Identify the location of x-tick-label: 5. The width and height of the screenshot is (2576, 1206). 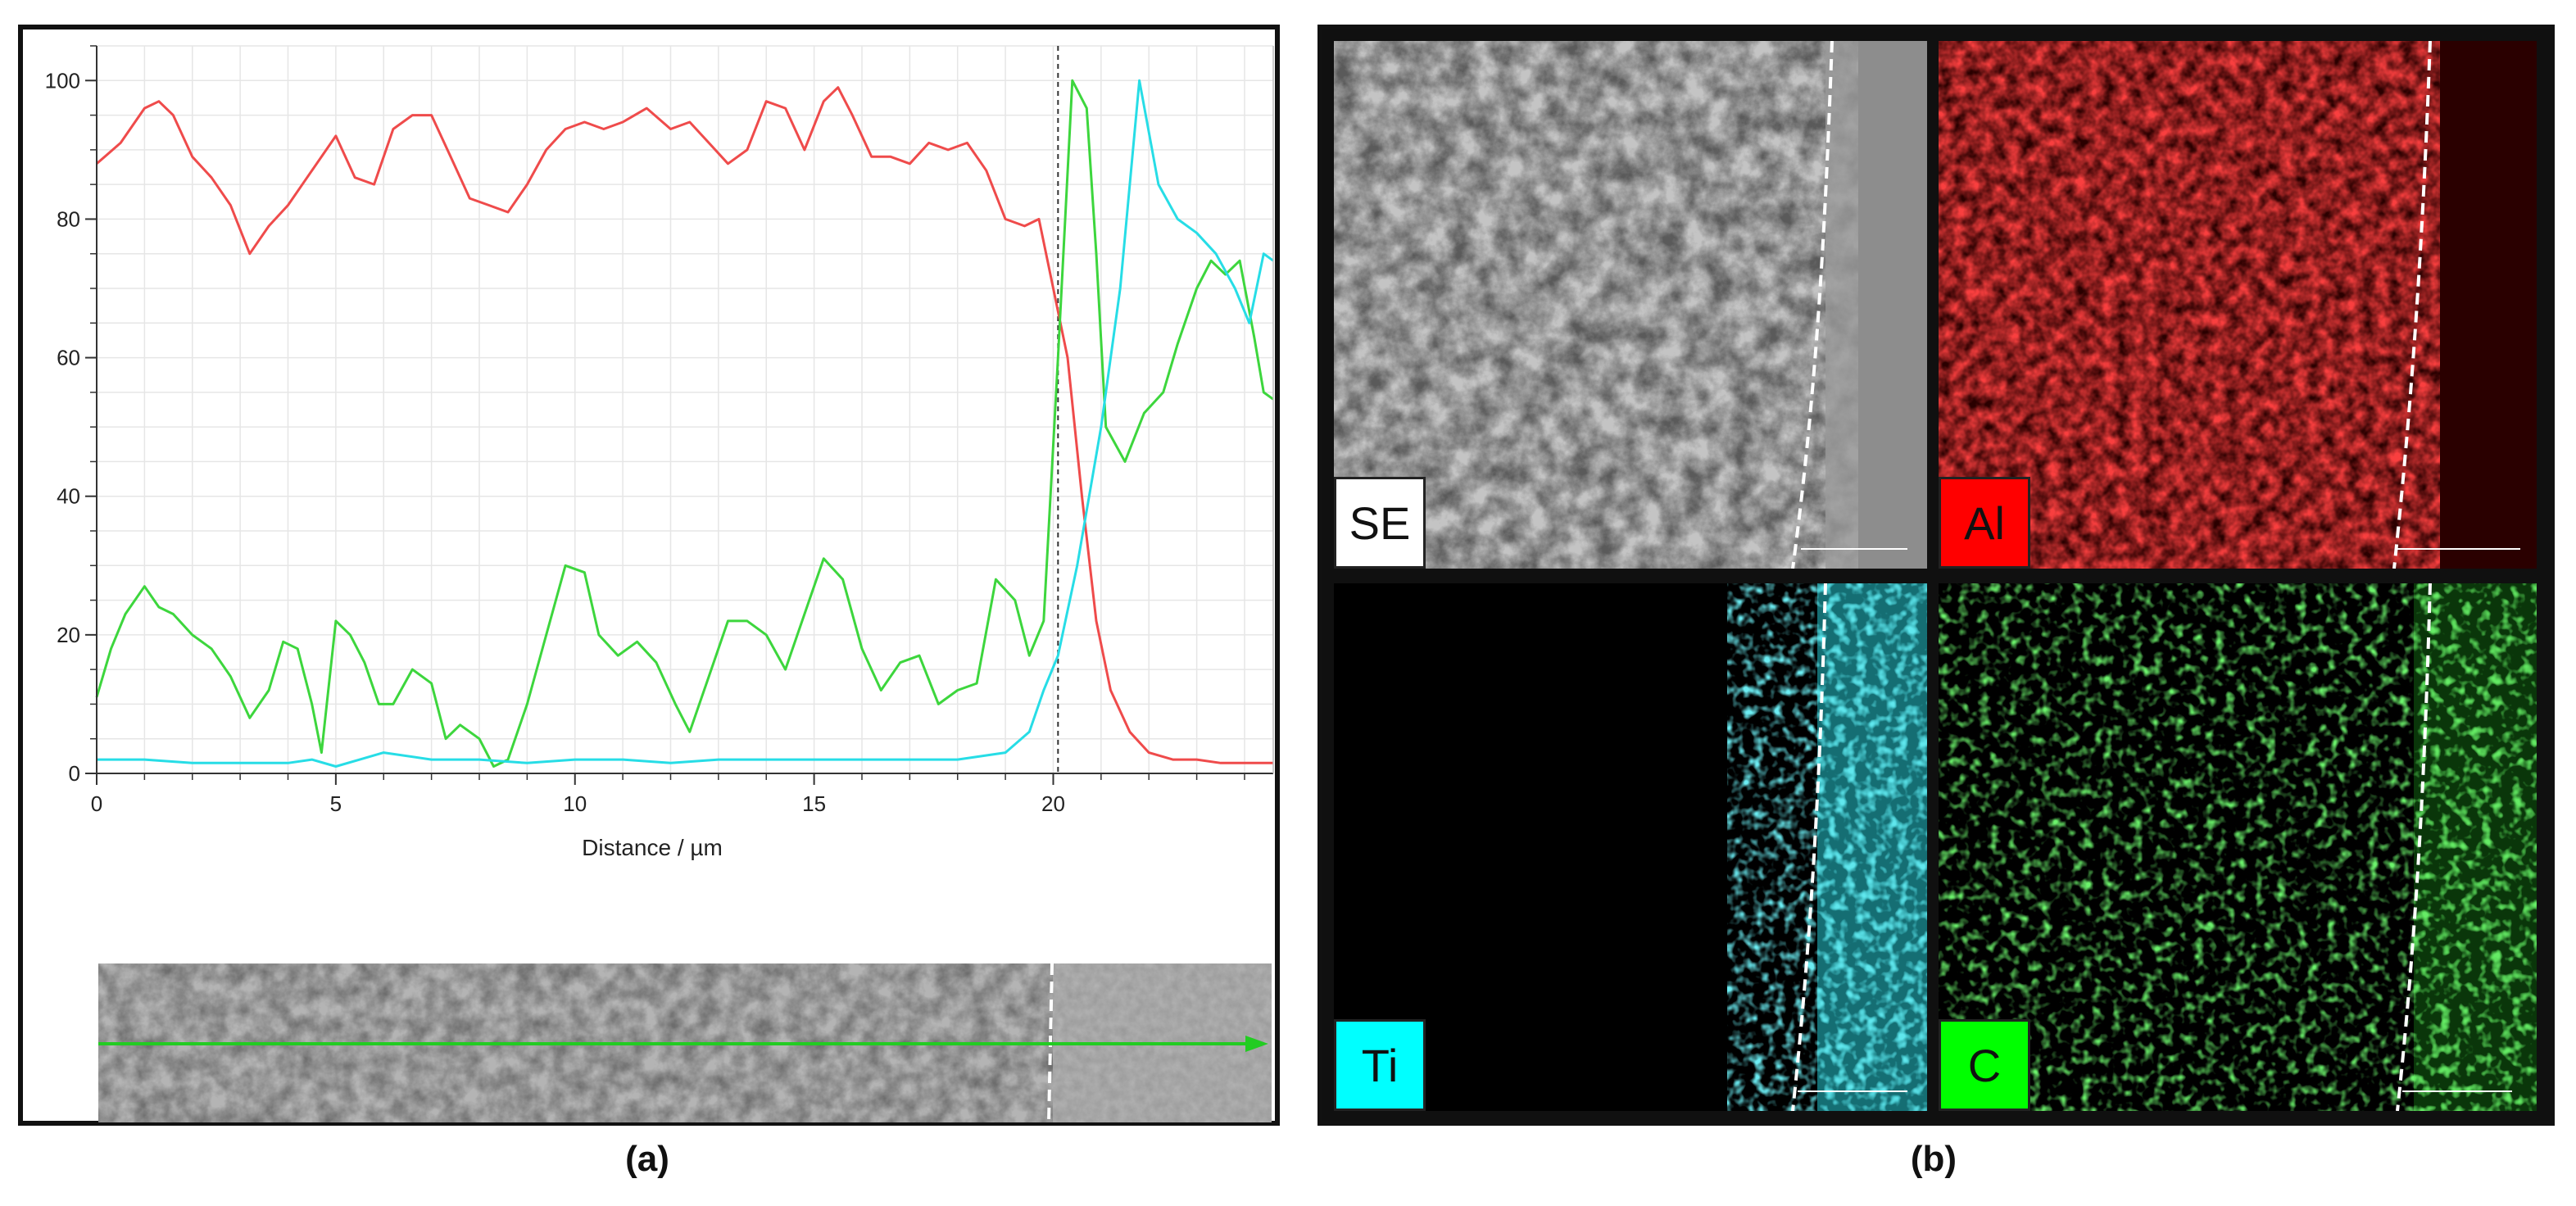
(336, 803).